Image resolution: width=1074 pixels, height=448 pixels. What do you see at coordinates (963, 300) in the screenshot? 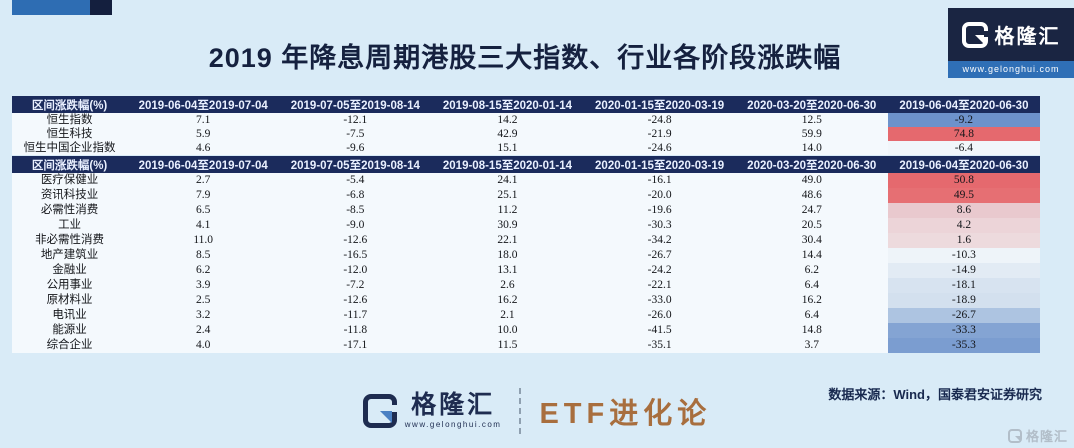
I see `value-cell: -18.9` at bounding box center [963, 300].